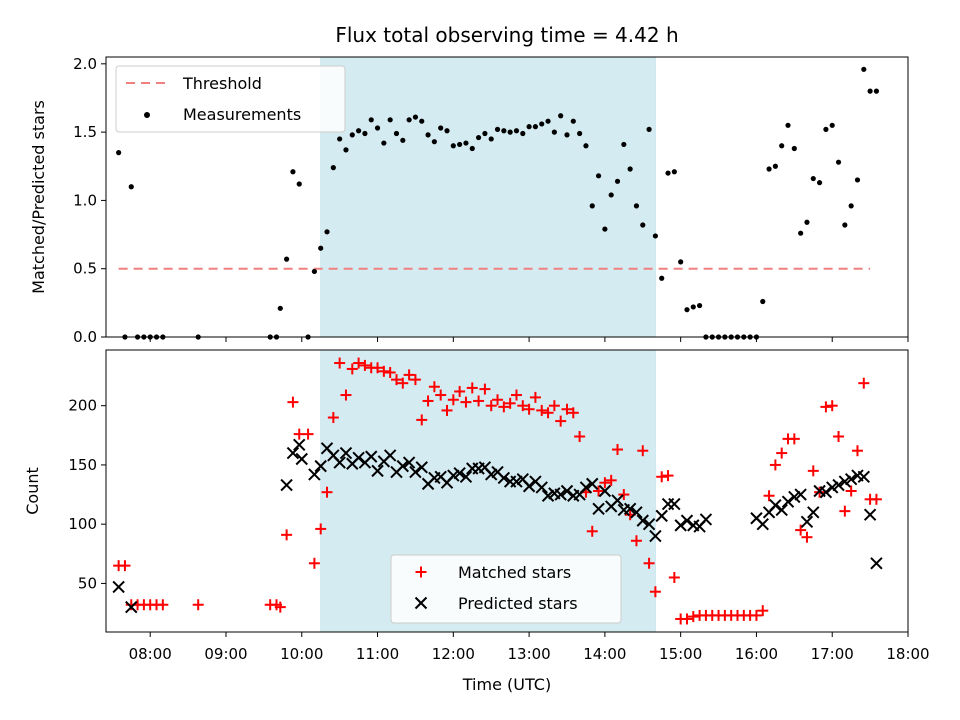 The height and width of the screenshot is (720, 960). What do you see at coordinates (230, 99) in the screenshot?
I see `top-legend: Threshold Measurements` at bounding box center [230, 99].